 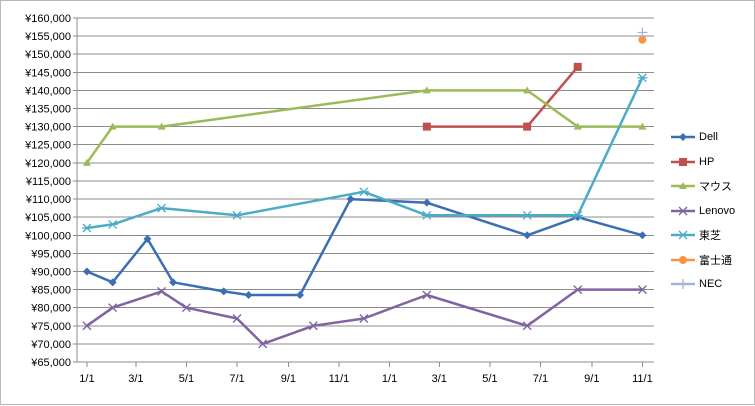 I want to click on y-tick-label: ¥145,000, so click(x=47, y=73).